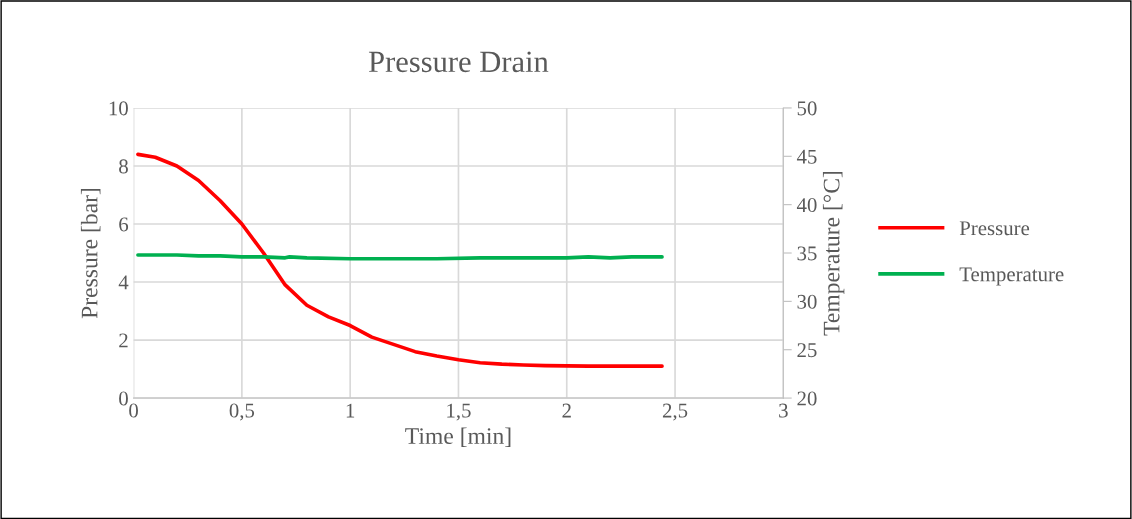 This screenshot has width=1132, height=519. I want to click on chart-title: Pressure Drain, so click(458, 62).